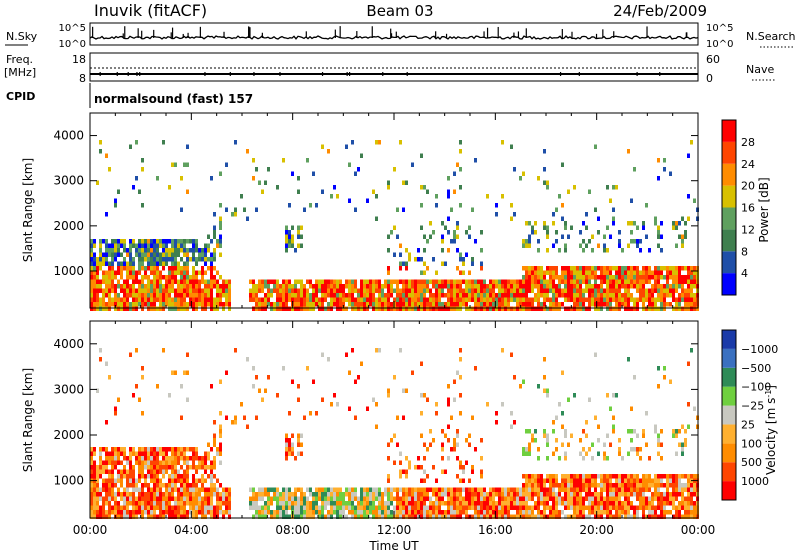  What do you see at coordinates (729, 453) in the screenshot?
I see `colorbar-swatch` at bounding box center [729, 453].